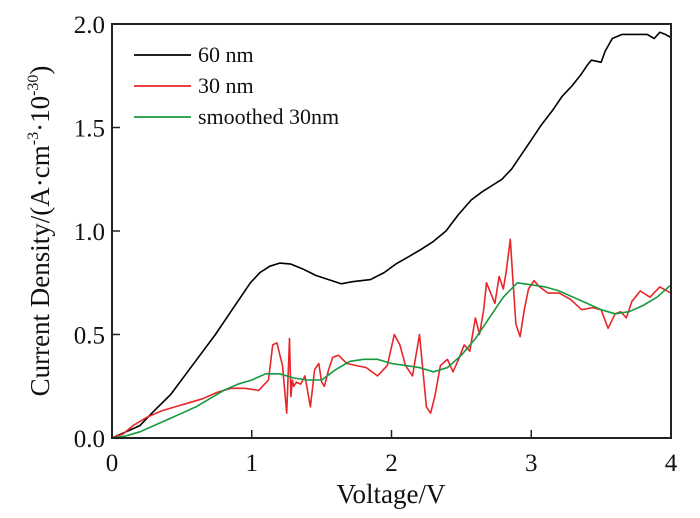  I want to click on y-tick-label: 1.5, so click(89, 129).